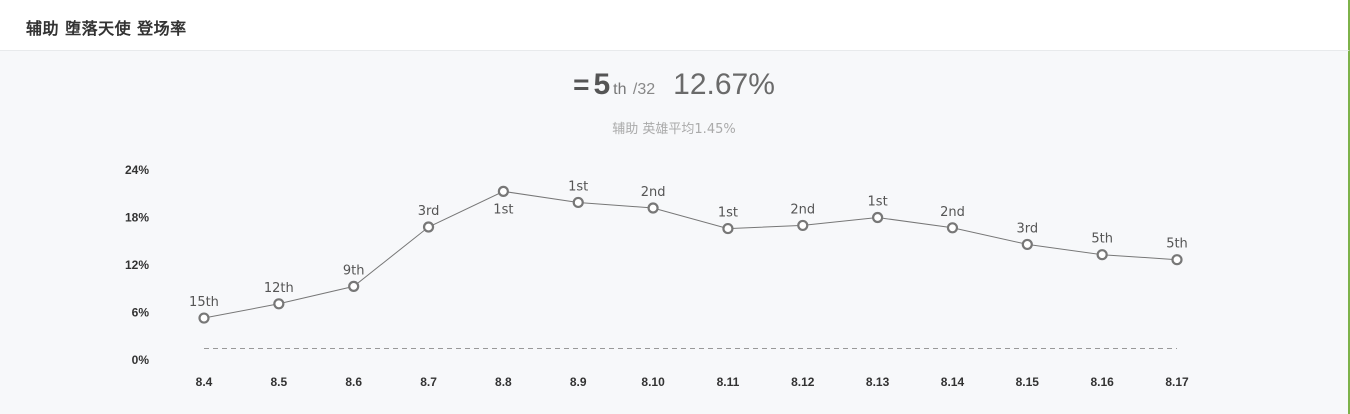 Image resolution: width=1350 pixels, height=414 pixels. Describe the element at coordinates (653, 382) in the screenshot. I see `x-tick-label: 8.10` at that location.